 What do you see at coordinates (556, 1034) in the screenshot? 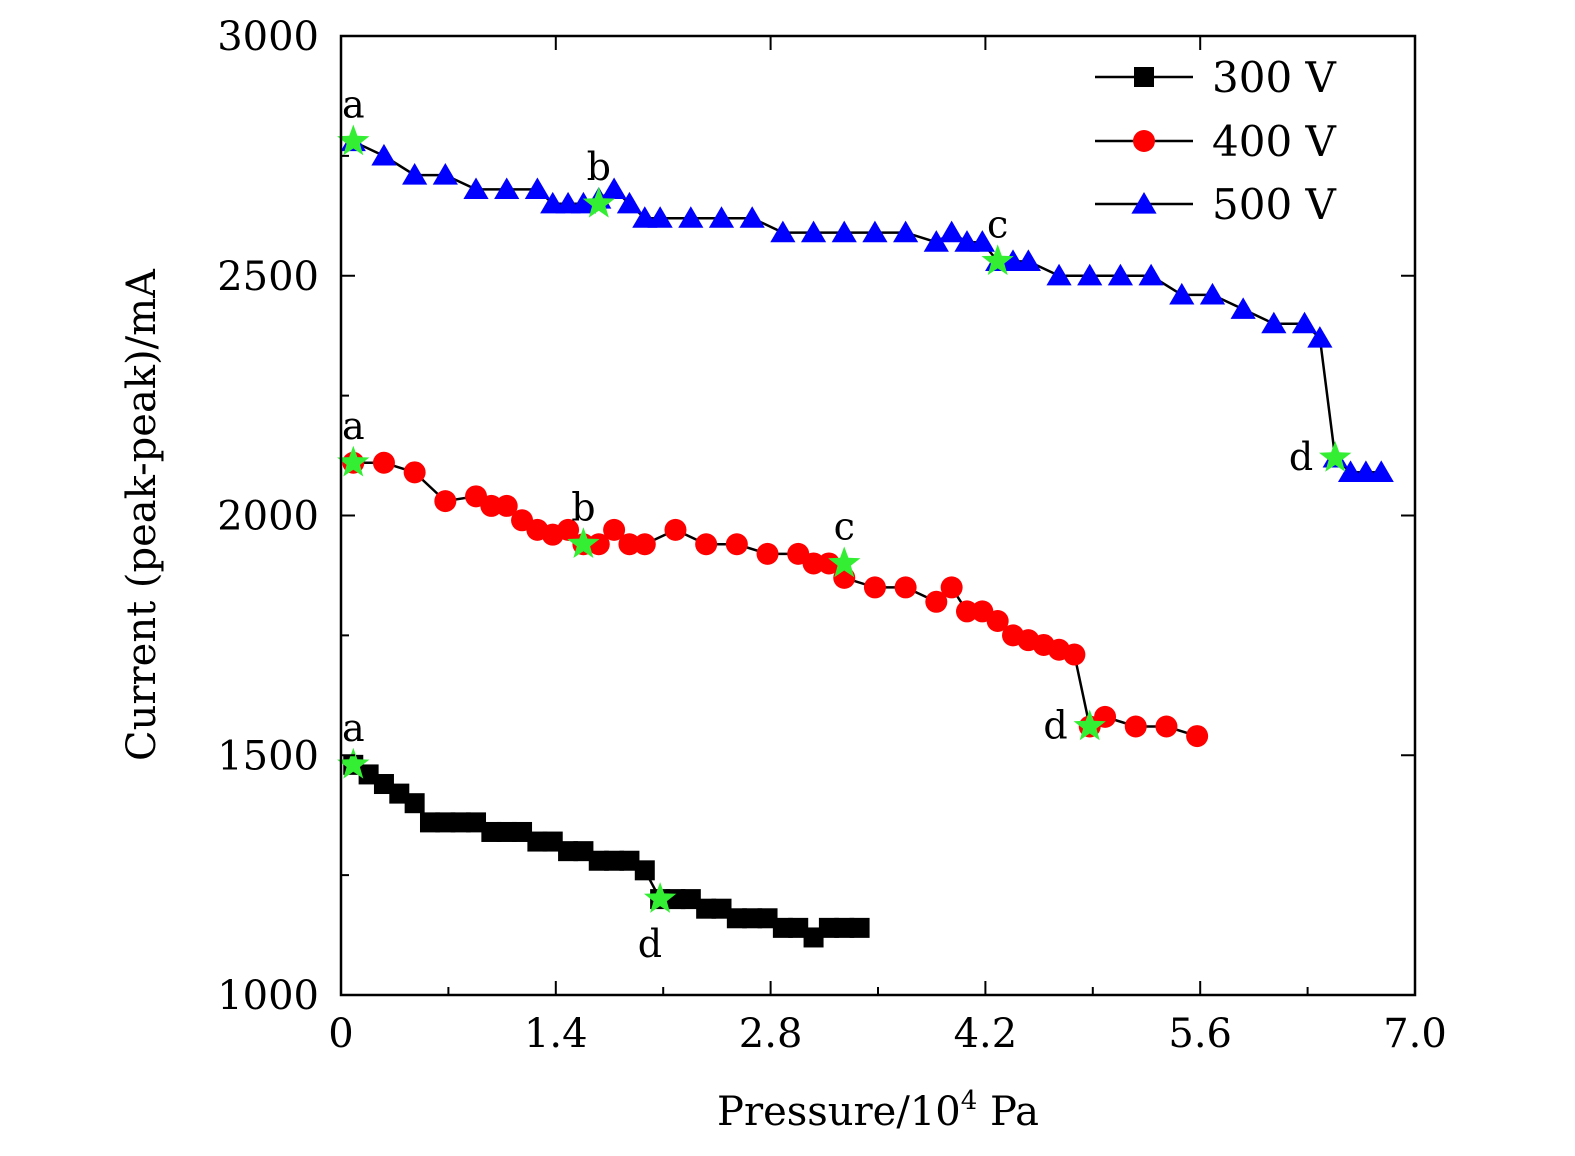
I see `x-tick-label: 1.4` at bounding box center [556, 1034].